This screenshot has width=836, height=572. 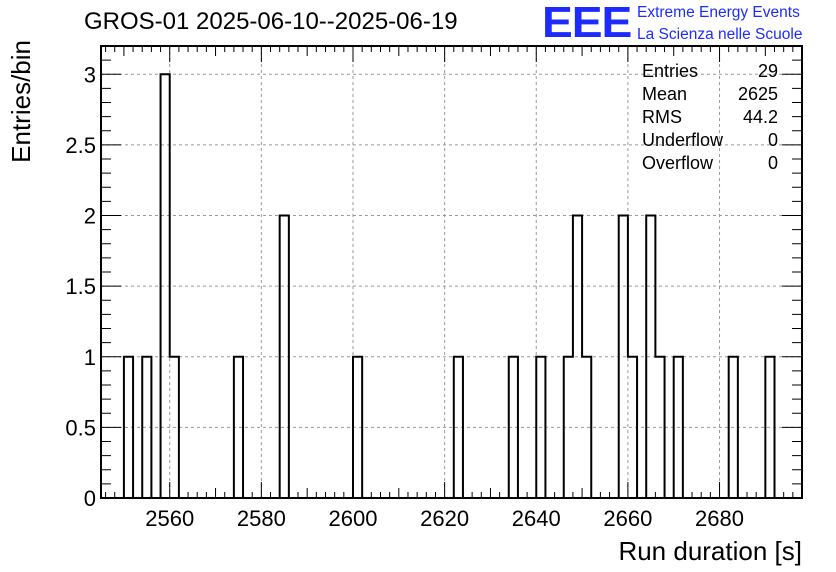 What do you see at coordinates (768, 71) in the screenshot?
I see `stats-value: 29` at bounding box center [768, 71].